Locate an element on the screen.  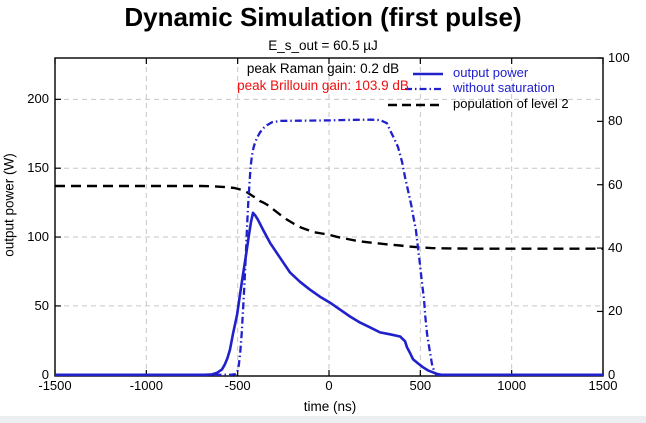
y-left-tick-150: 150 is located at coordinates (38, 168).